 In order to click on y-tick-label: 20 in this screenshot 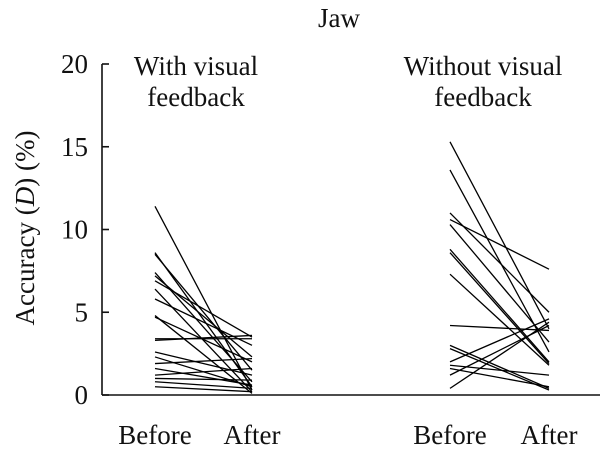, I will do `click(74, 64)`.